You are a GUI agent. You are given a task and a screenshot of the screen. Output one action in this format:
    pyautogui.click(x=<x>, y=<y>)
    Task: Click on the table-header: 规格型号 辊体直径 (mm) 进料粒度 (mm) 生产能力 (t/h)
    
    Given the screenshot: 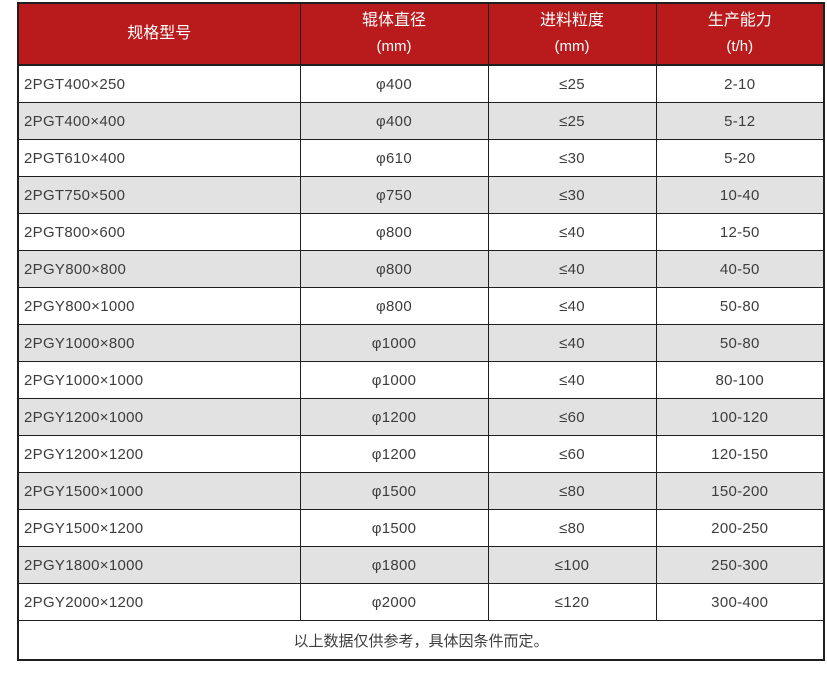 What is the action you would take?
    pyautogui.click(x=421, y=34)
    